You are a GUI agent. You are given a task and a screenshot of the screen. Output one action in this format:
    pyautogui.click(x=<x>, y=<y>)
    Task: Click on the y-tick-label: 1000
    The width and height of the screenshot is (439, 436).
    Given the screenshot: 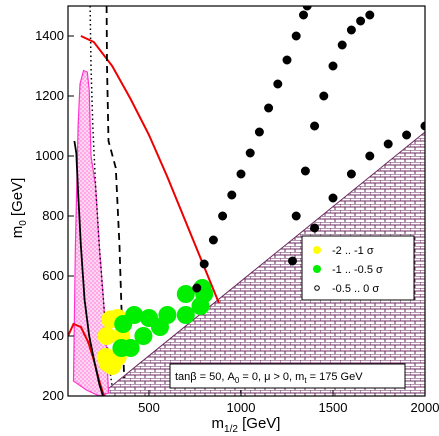 What is the action you would take?
    pyautogui.click(x=49, y=155)
    